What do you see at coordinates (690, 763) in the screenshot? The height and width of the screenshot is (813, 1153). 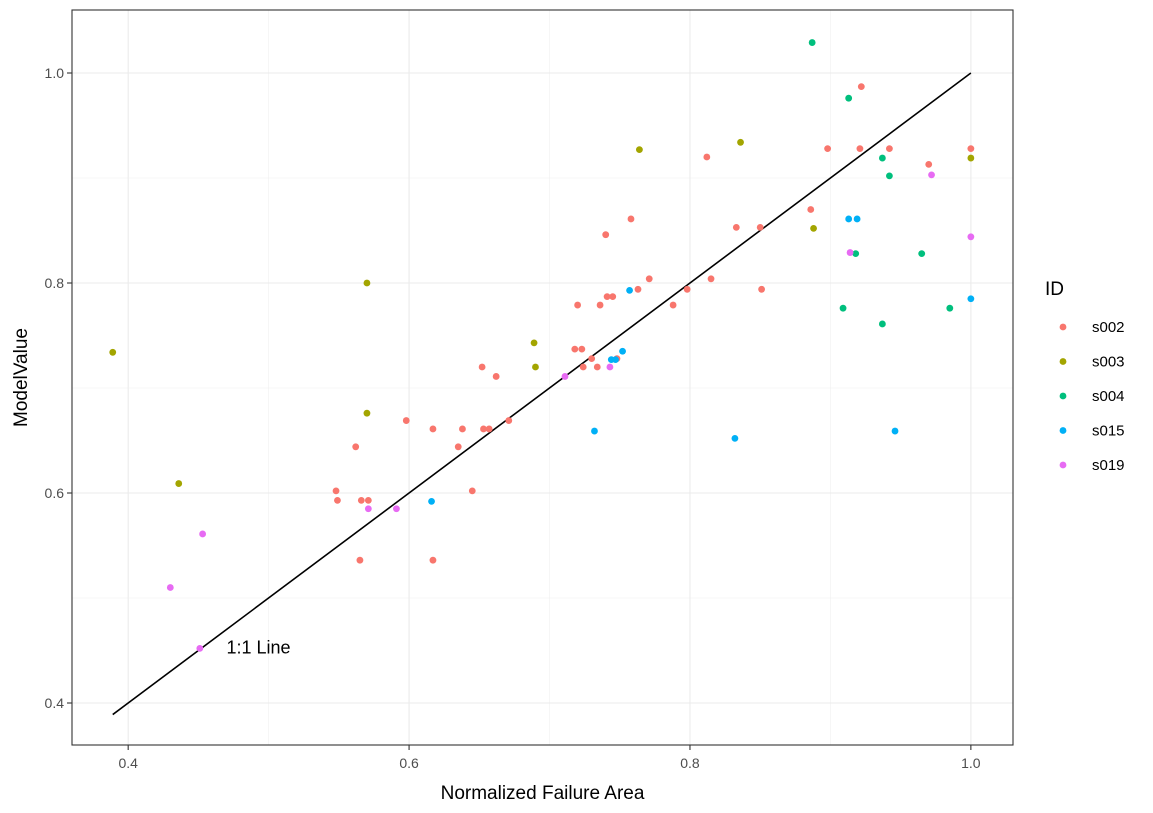 I see `x-tick-label: 0.8` at bounding box center [690, 763].